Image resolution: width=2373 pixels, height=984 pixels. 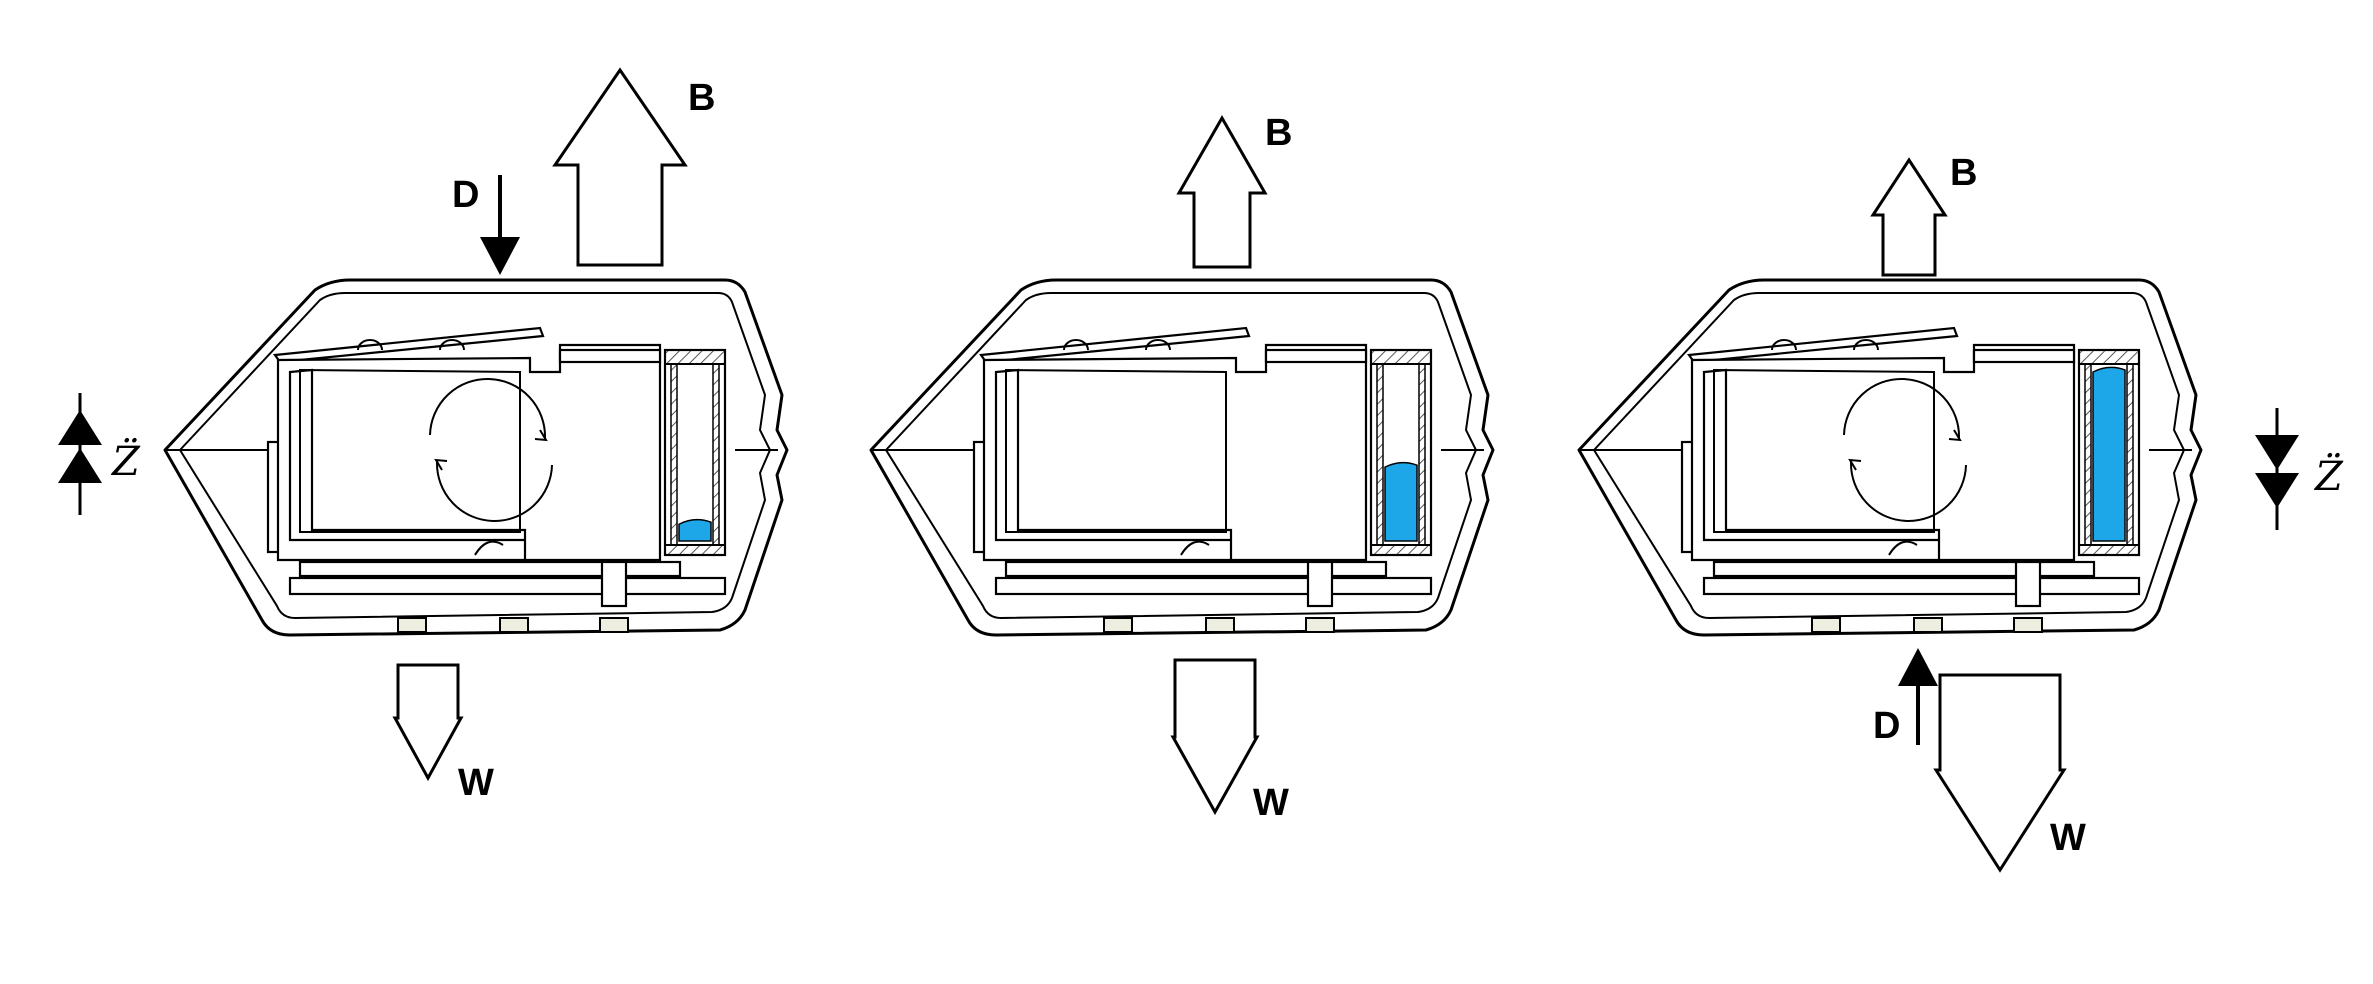 I want to click on buoyancy-arrow-center, so click(x=1222, y=191).